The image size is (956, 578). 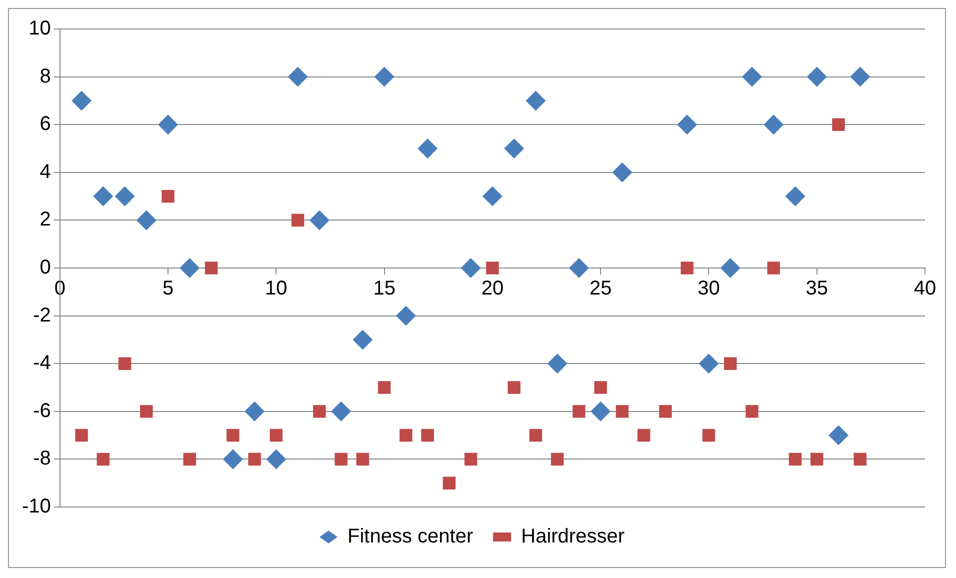 I want to click on x-tick-label: 10, so click(x=276, y=289).